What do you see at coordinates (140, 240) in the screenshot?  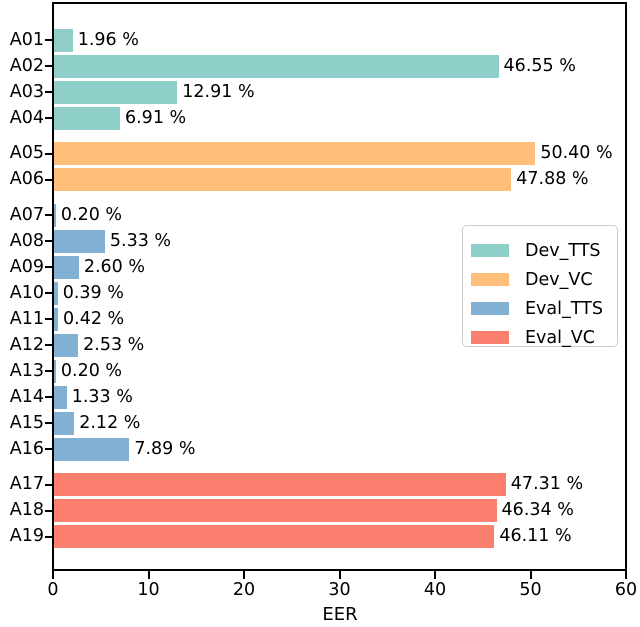 I see `bar-value-label-A08: 5.33 %` at bounding box center [140, 240].